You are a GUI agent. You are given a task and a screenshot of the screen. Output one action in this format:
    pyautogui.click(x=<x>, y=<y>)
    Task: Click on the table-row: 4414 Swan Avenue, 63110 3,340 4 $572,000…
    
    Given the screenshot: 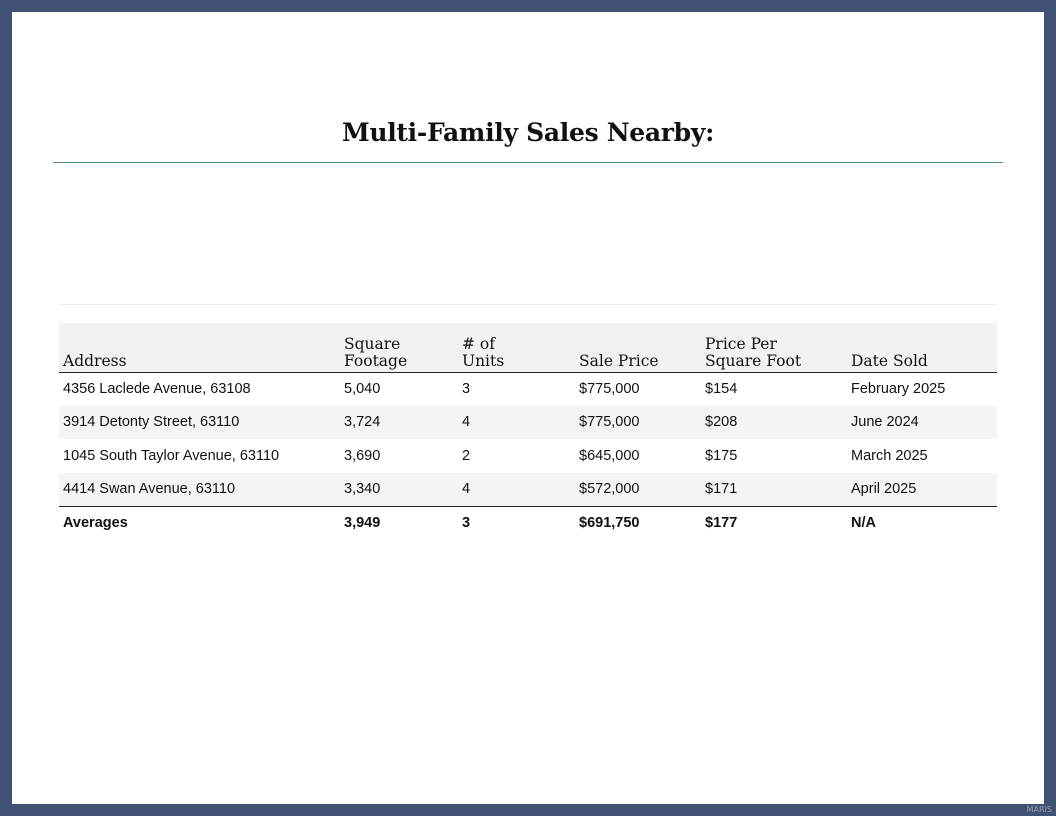 What is the action you would take?
    pyautogui.click(x=528, y=489)
    